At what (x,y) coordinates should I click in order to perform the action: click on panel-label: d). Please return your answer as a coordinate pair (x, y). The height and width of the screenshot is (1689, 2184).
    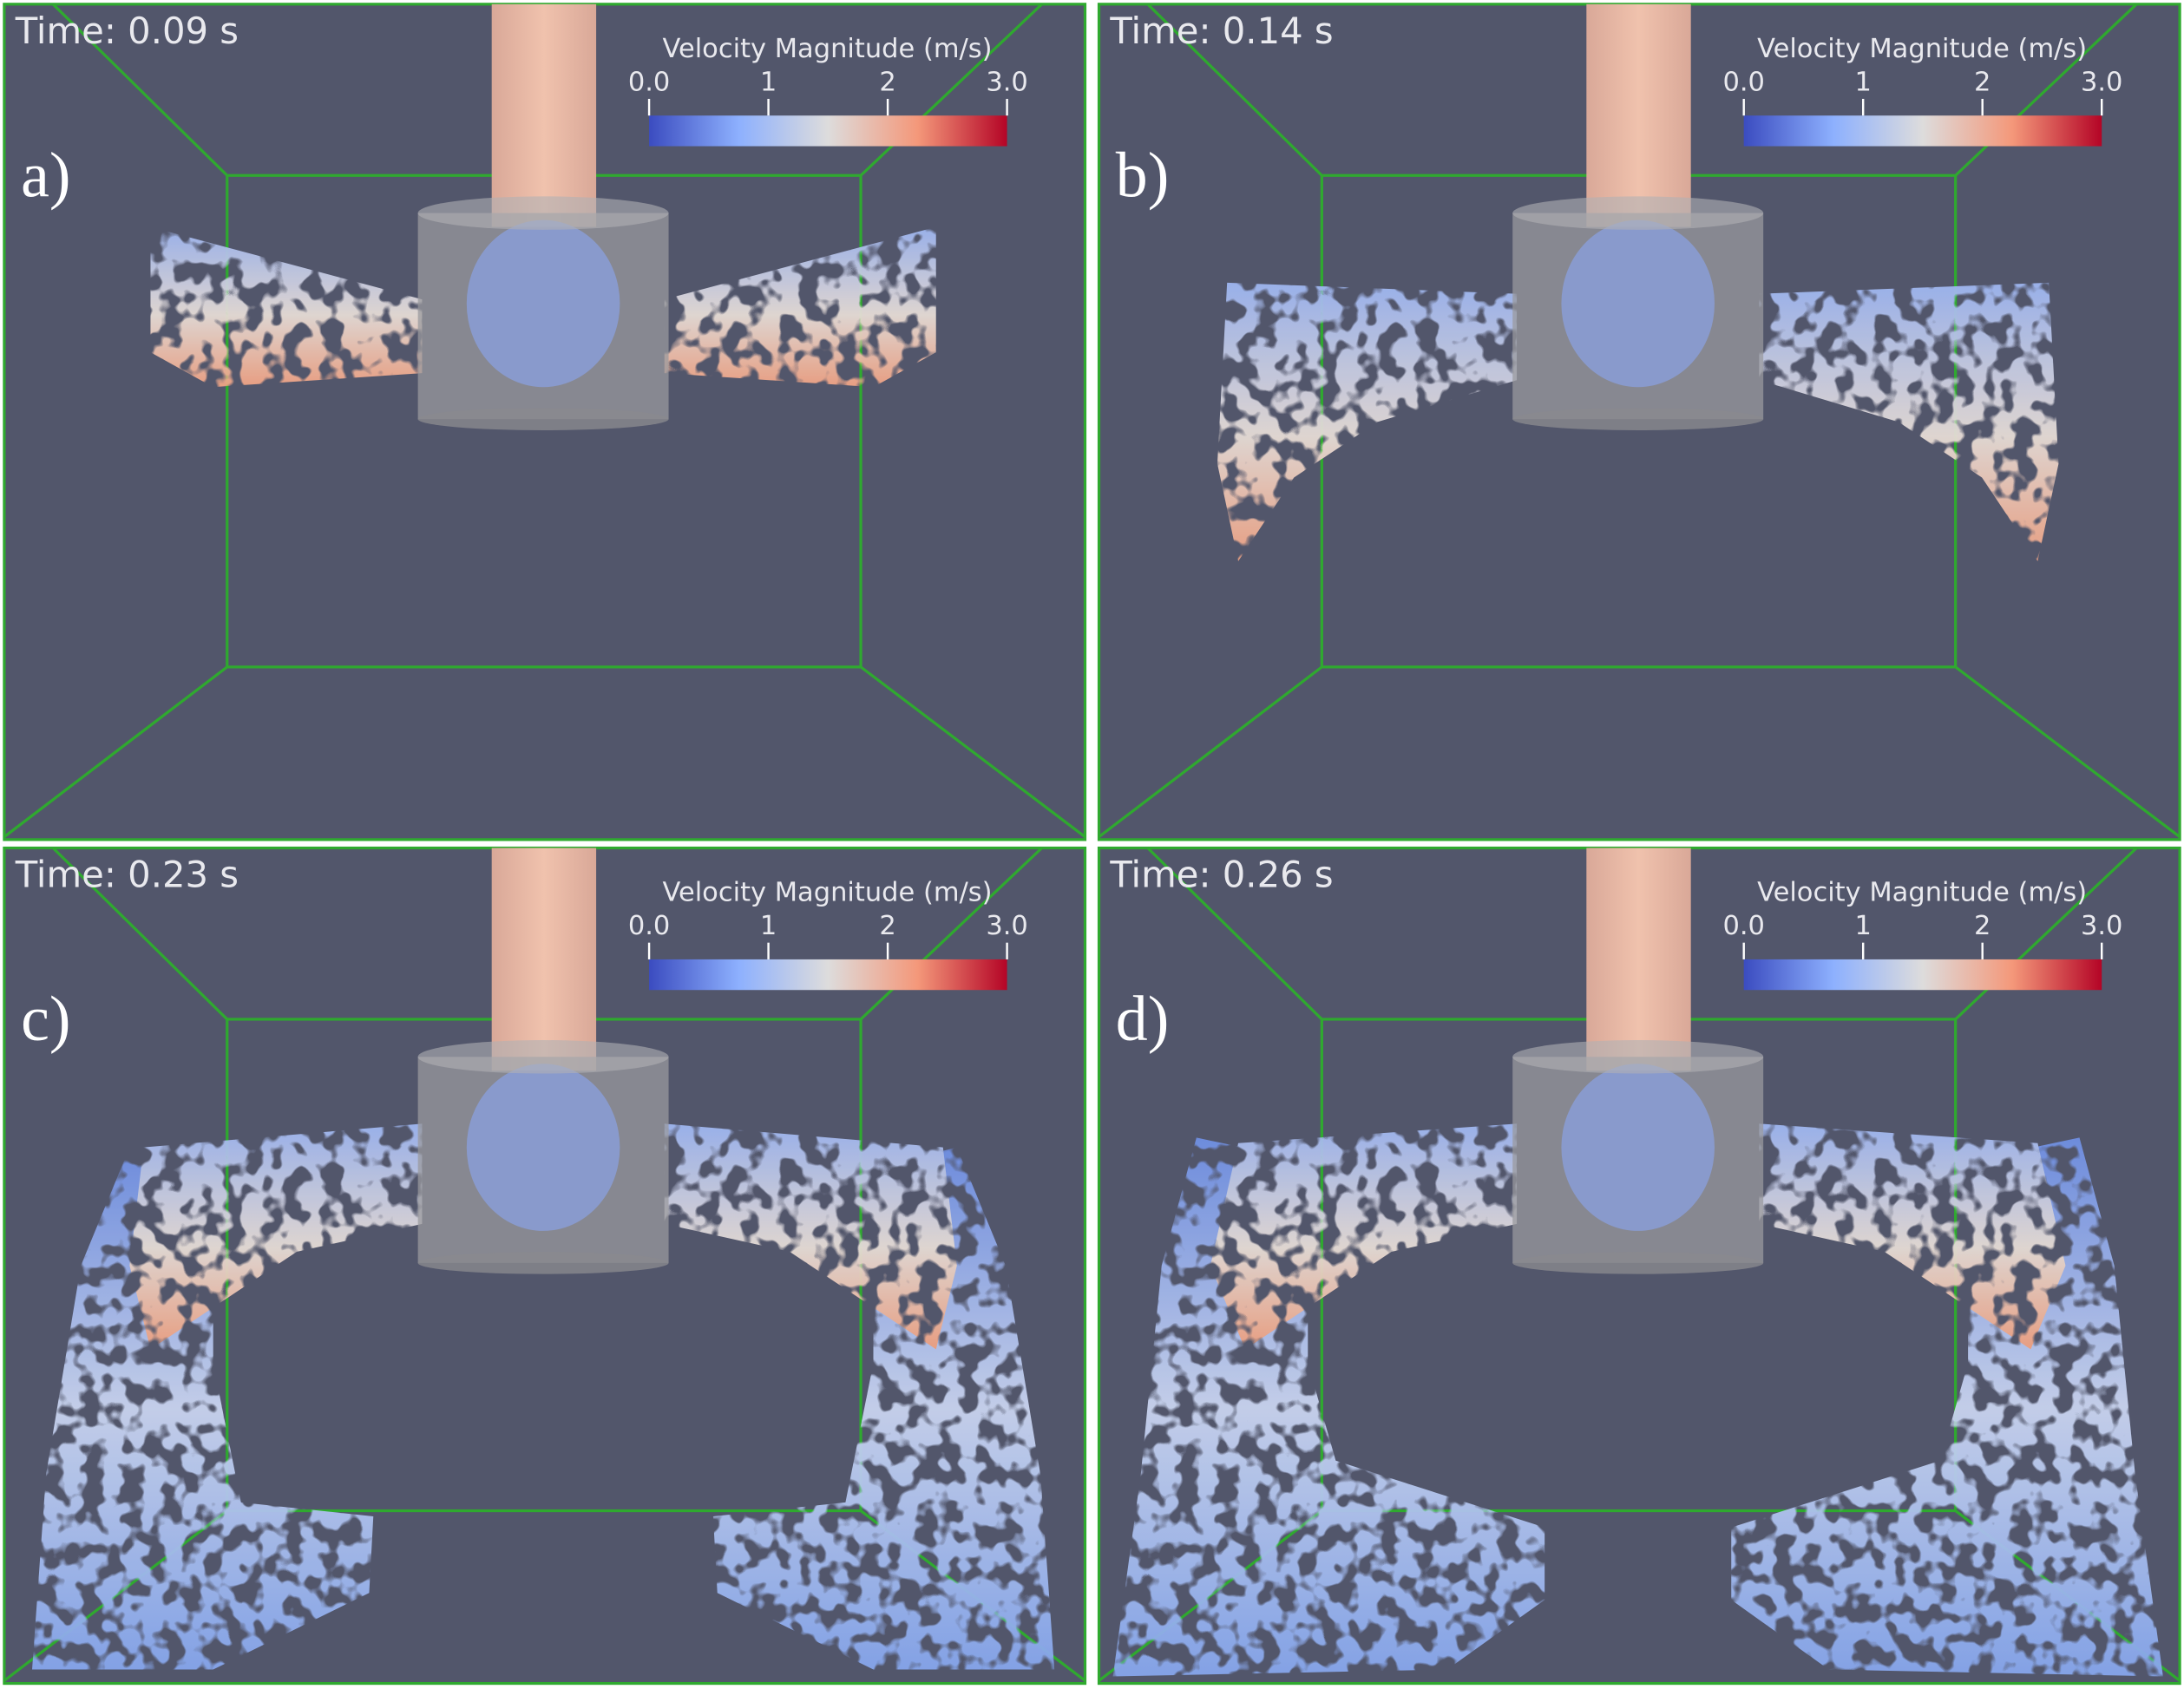
    Looking at the image, I should click on (1143, 1019).